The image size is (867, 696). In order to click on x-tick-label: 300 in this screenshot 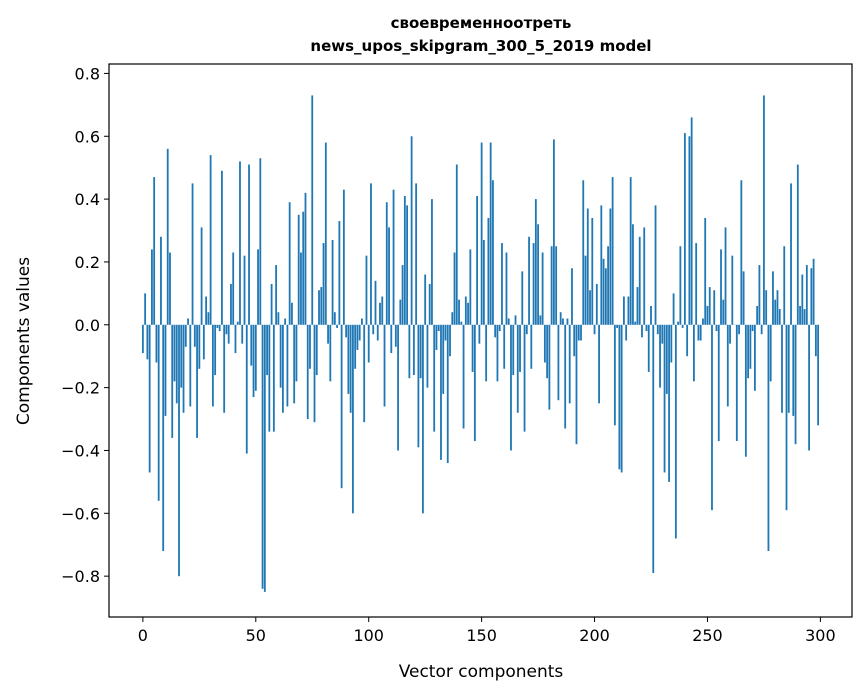, I will do `click(820, 635)`.